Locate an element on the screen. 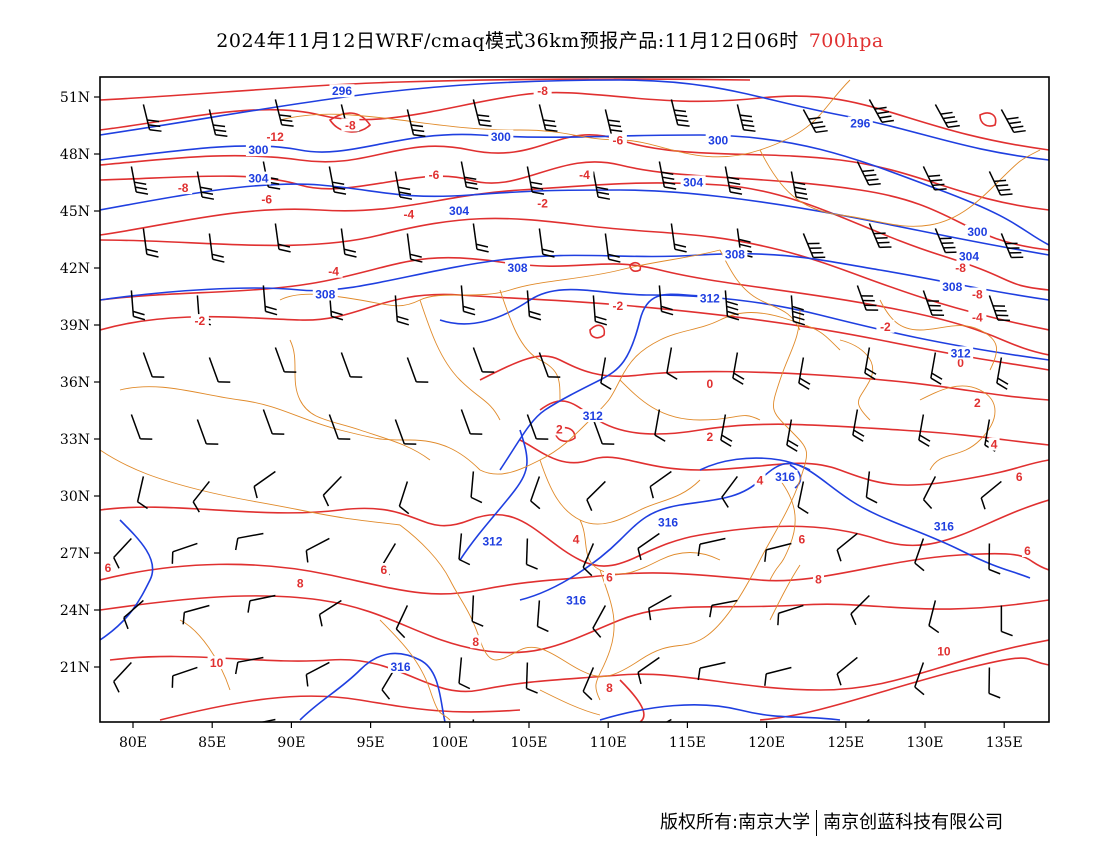  temperature-label: -12 is located at coordinates (275, 137).